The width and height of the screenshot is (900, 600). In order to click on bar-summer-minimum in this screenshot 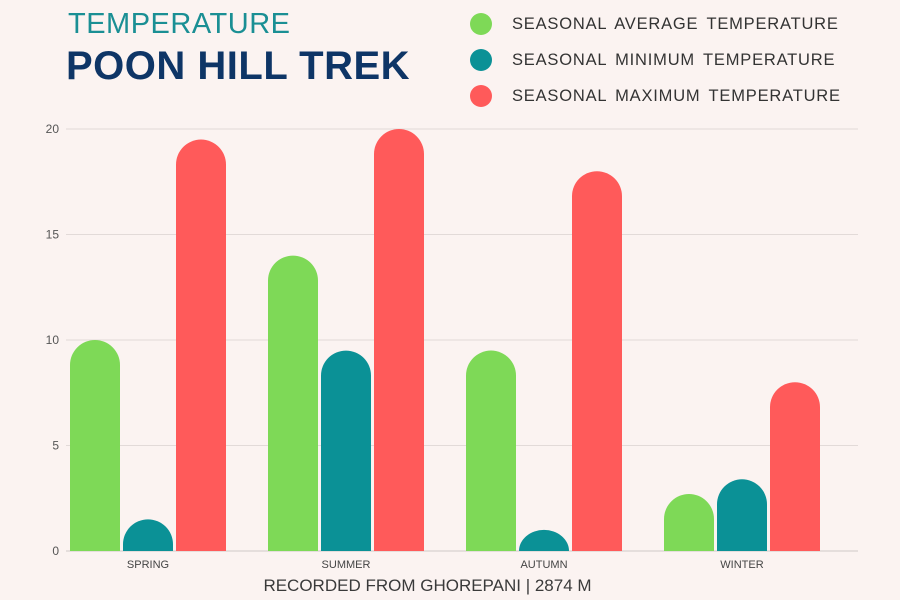, I will do `click(346, 450)`.